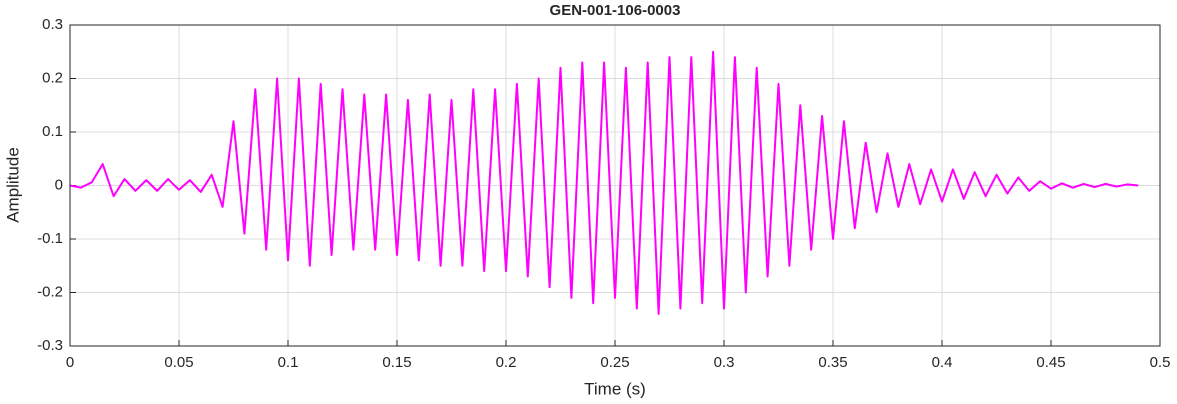  Describe the element at coordinates (506, 362) in the screenshot. I see `x-tick-label: 0.2` at that location.